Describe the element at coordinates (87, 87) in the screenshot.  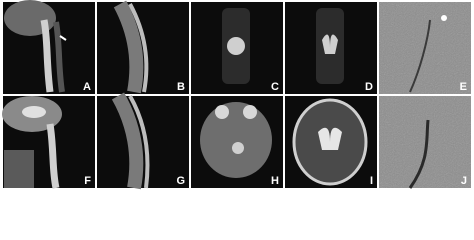
I see `panel-label: A` at that location.